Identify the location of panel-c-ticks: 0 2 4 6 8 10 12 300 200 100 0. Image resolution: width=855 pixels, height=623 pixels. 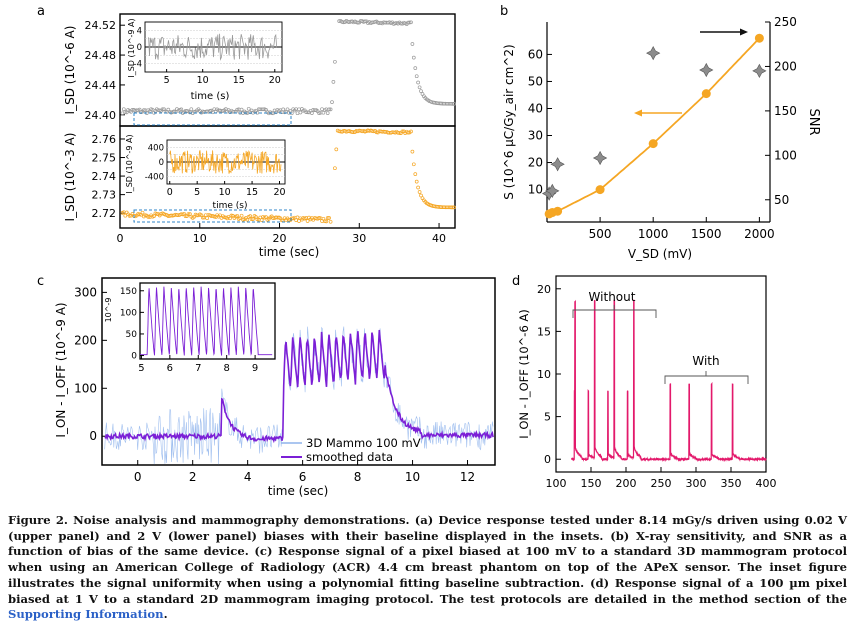
(274, 384).